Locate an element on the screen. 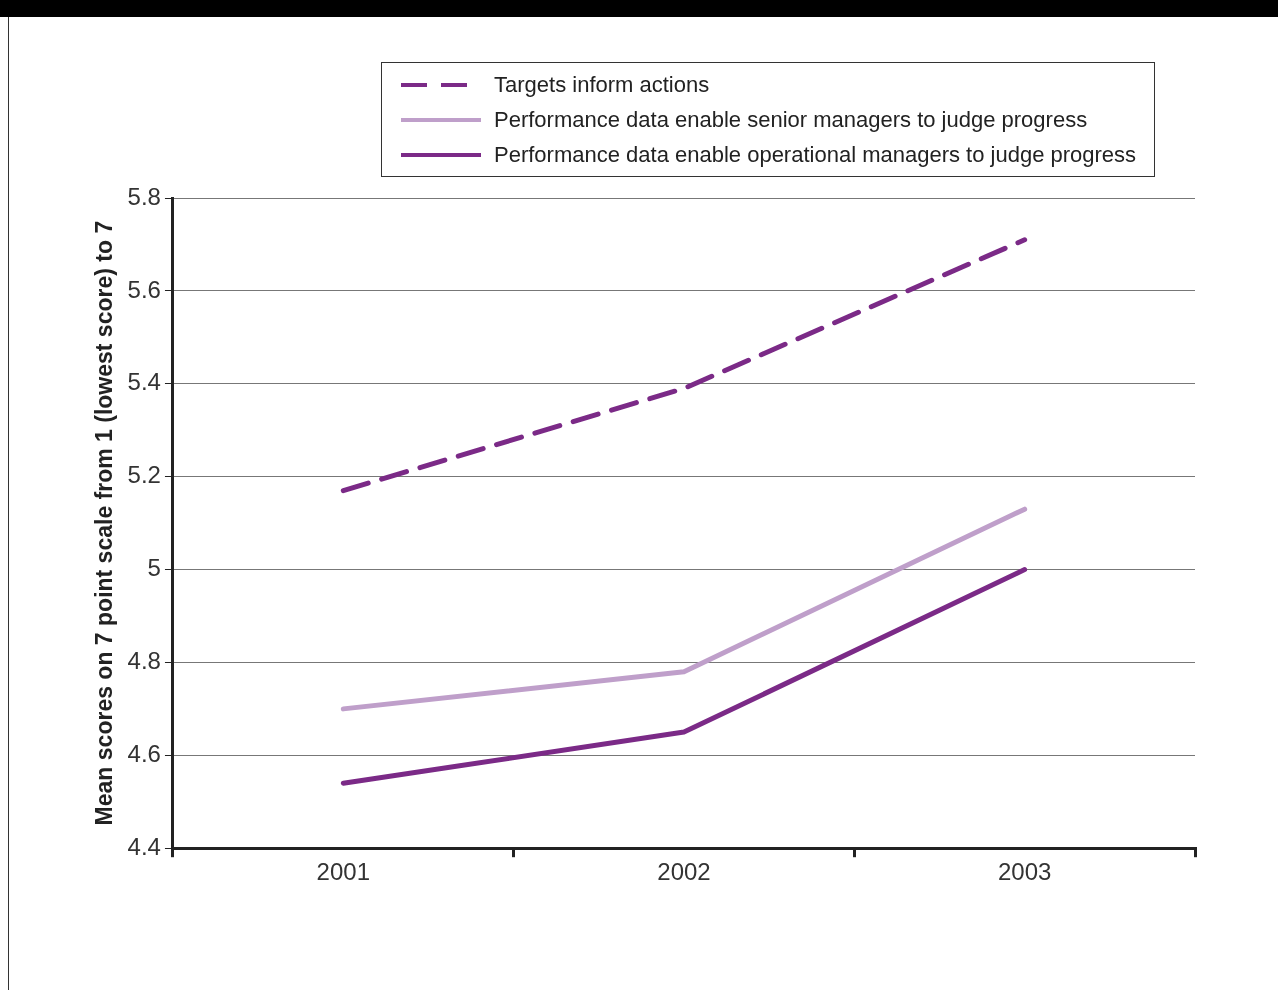 The height and width of the screenshot is (990, 1278). legend-label: Performance data enable senior managers to judge progress is located at coordinates (791, 119).